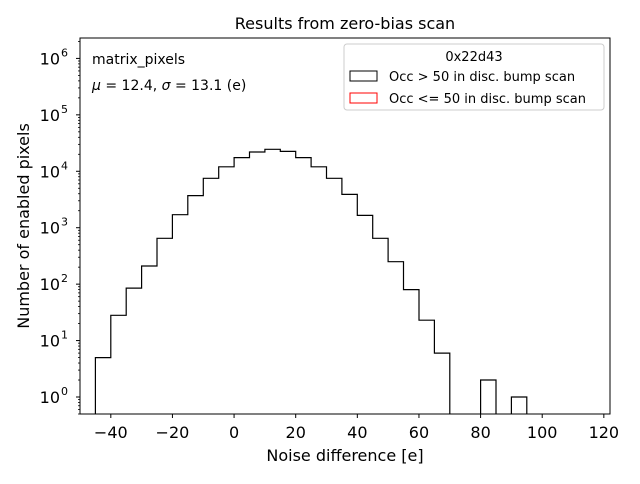 This screenshot has width=640, height=484. I want to click on x-tick-label: 0, so click(234, 432).